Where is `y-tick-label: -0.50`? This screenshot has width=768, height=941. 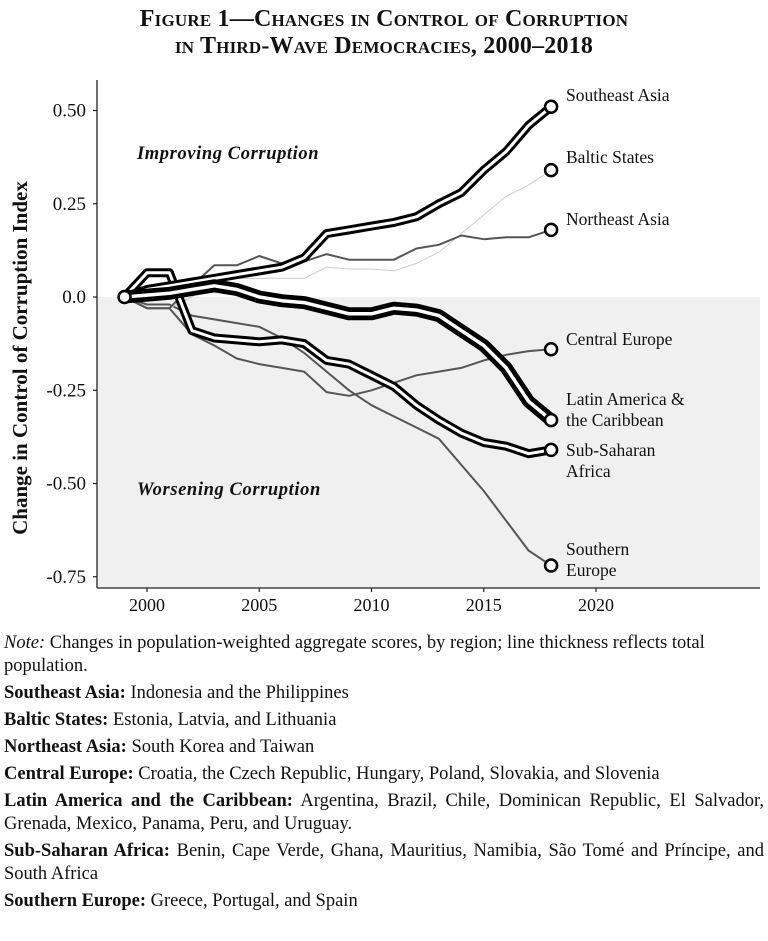 y-tick-label: -0.50 is located at coordinates (66, 484).